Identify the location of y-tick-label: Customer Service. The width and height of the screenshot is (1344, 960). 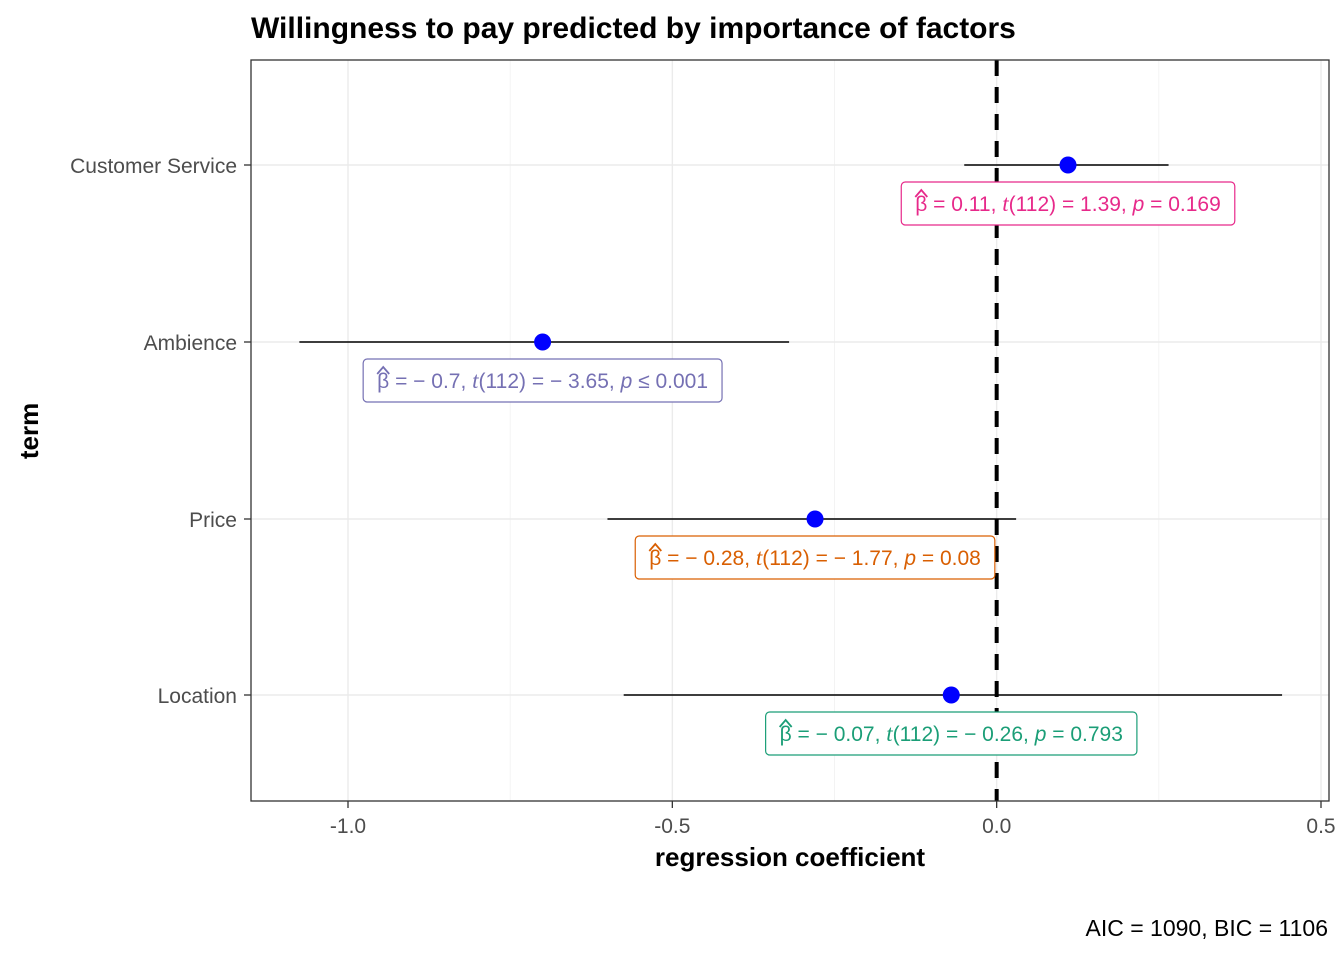
(153, 166).